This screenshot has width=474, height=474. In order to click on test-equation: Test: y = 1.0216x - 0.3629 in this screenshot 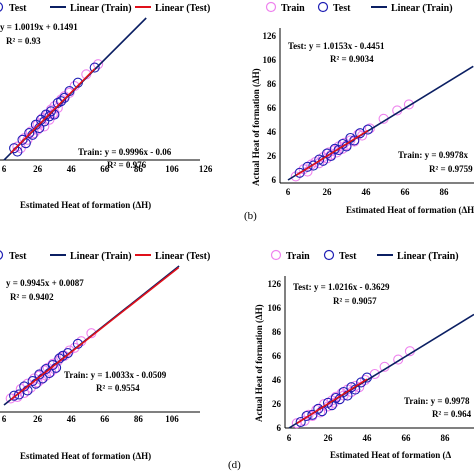, I will do `click(341, 287)`.